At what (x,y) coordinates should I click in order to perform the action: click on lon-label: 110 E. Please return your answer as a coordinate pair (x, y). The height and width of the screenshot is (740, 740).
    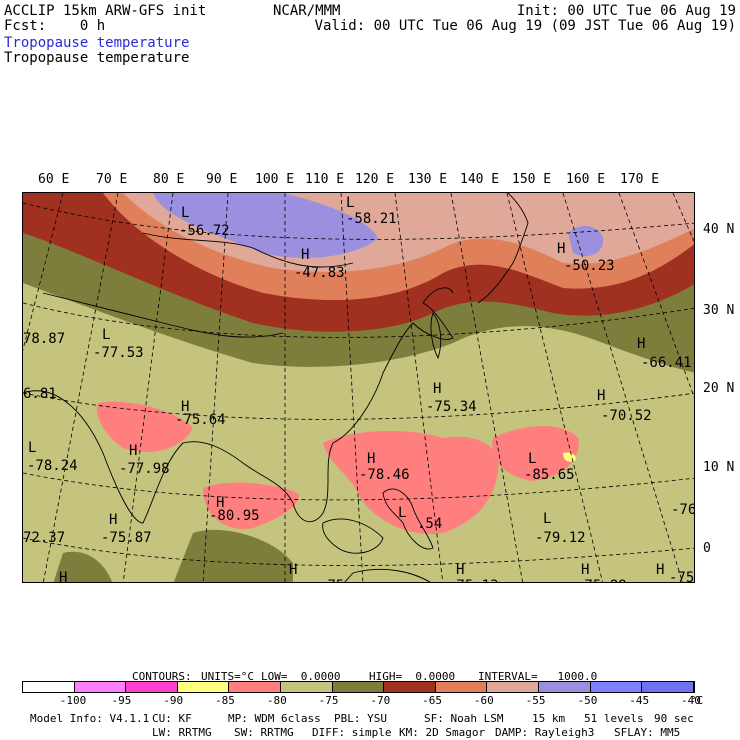
    Looking at the image, I should click on (325, 179).